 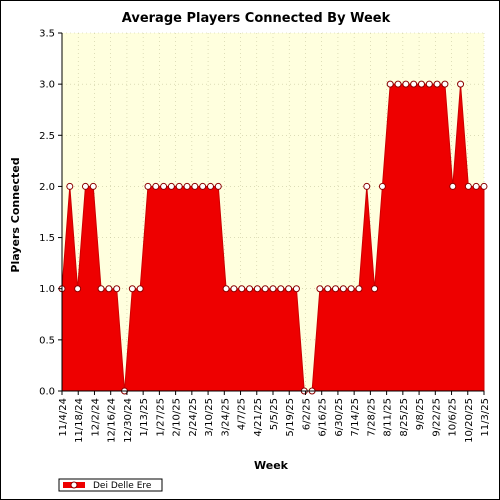 I want to click on x-axis-label: Week, so click(x=271, y=465).